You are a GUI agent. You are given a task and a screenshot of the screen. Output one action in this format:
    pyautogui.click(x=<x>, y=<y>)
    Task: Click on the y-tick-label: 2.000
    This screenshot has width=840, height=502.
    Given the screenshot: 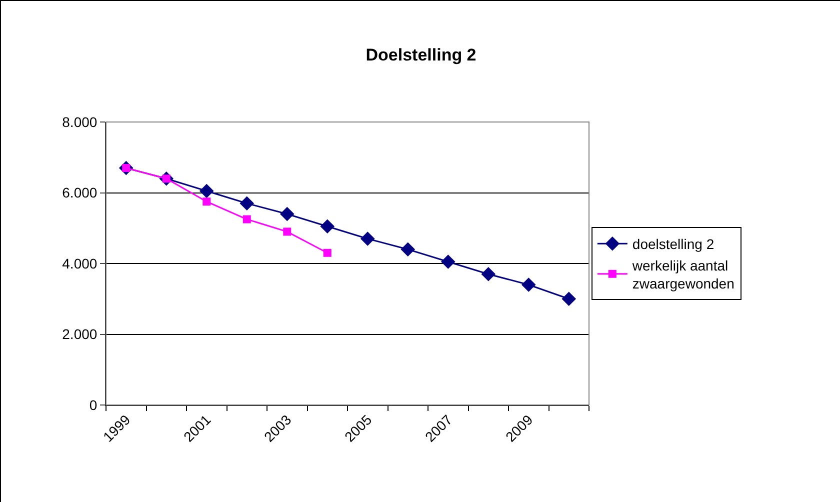 What is the action you would take?
    pyautogui.click(x=80, y=334)
    